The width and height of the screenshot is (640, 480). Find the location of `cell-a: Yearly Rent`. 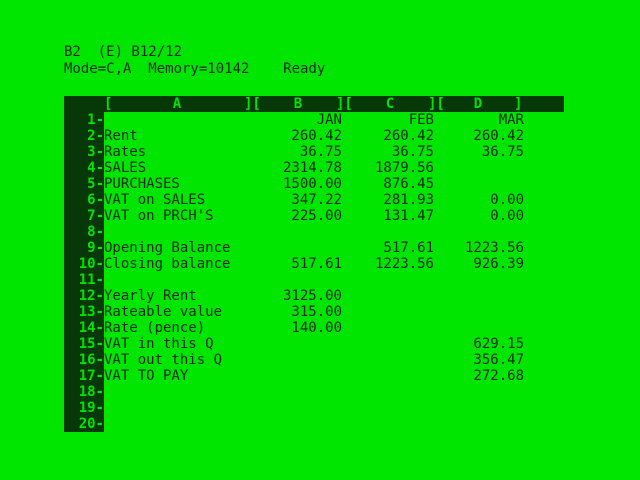

cell-a: Yearly Rent is located at coordinates (150, 296).